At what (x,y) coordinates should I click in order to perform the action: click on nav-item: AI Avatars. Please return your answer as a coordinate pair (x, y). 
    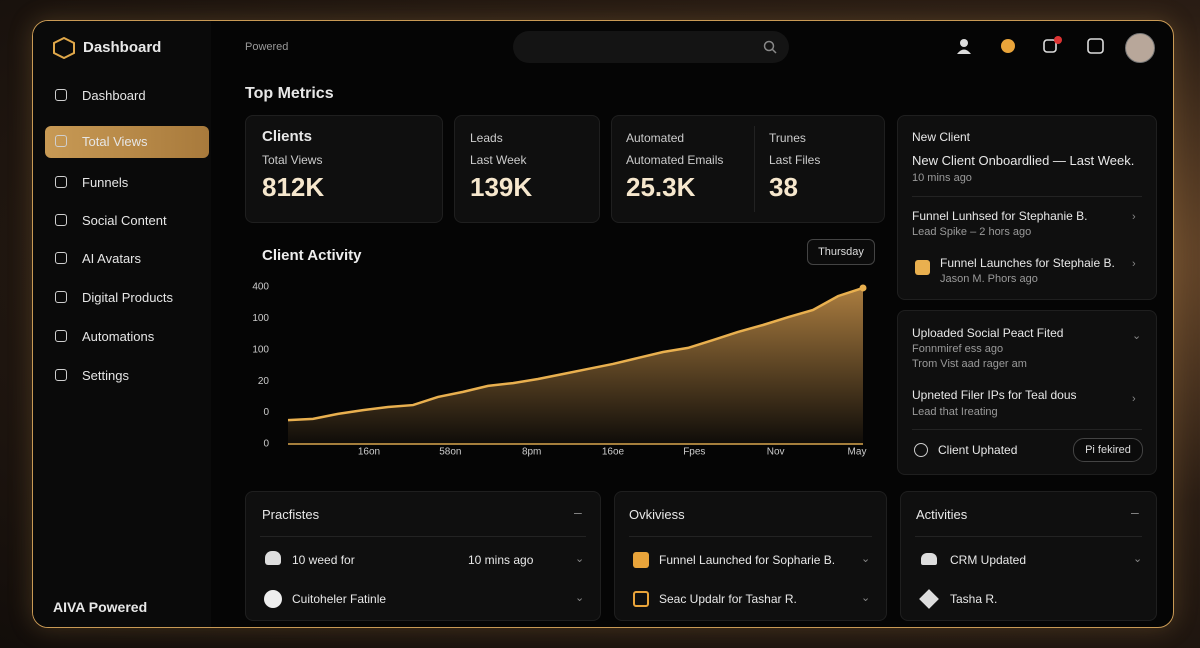
    Looking at the image, I should click on (127, 259).